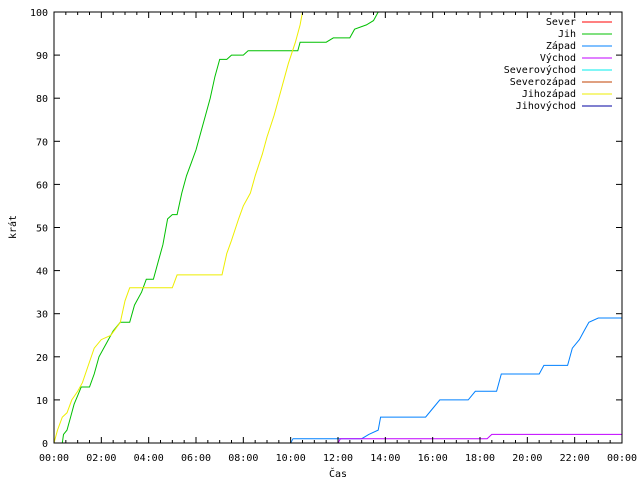 The image size is (640, 480). Describe the element at coordinates (527, 458) in the screenshot. I see `x-tick-label: 20:00` at that location.